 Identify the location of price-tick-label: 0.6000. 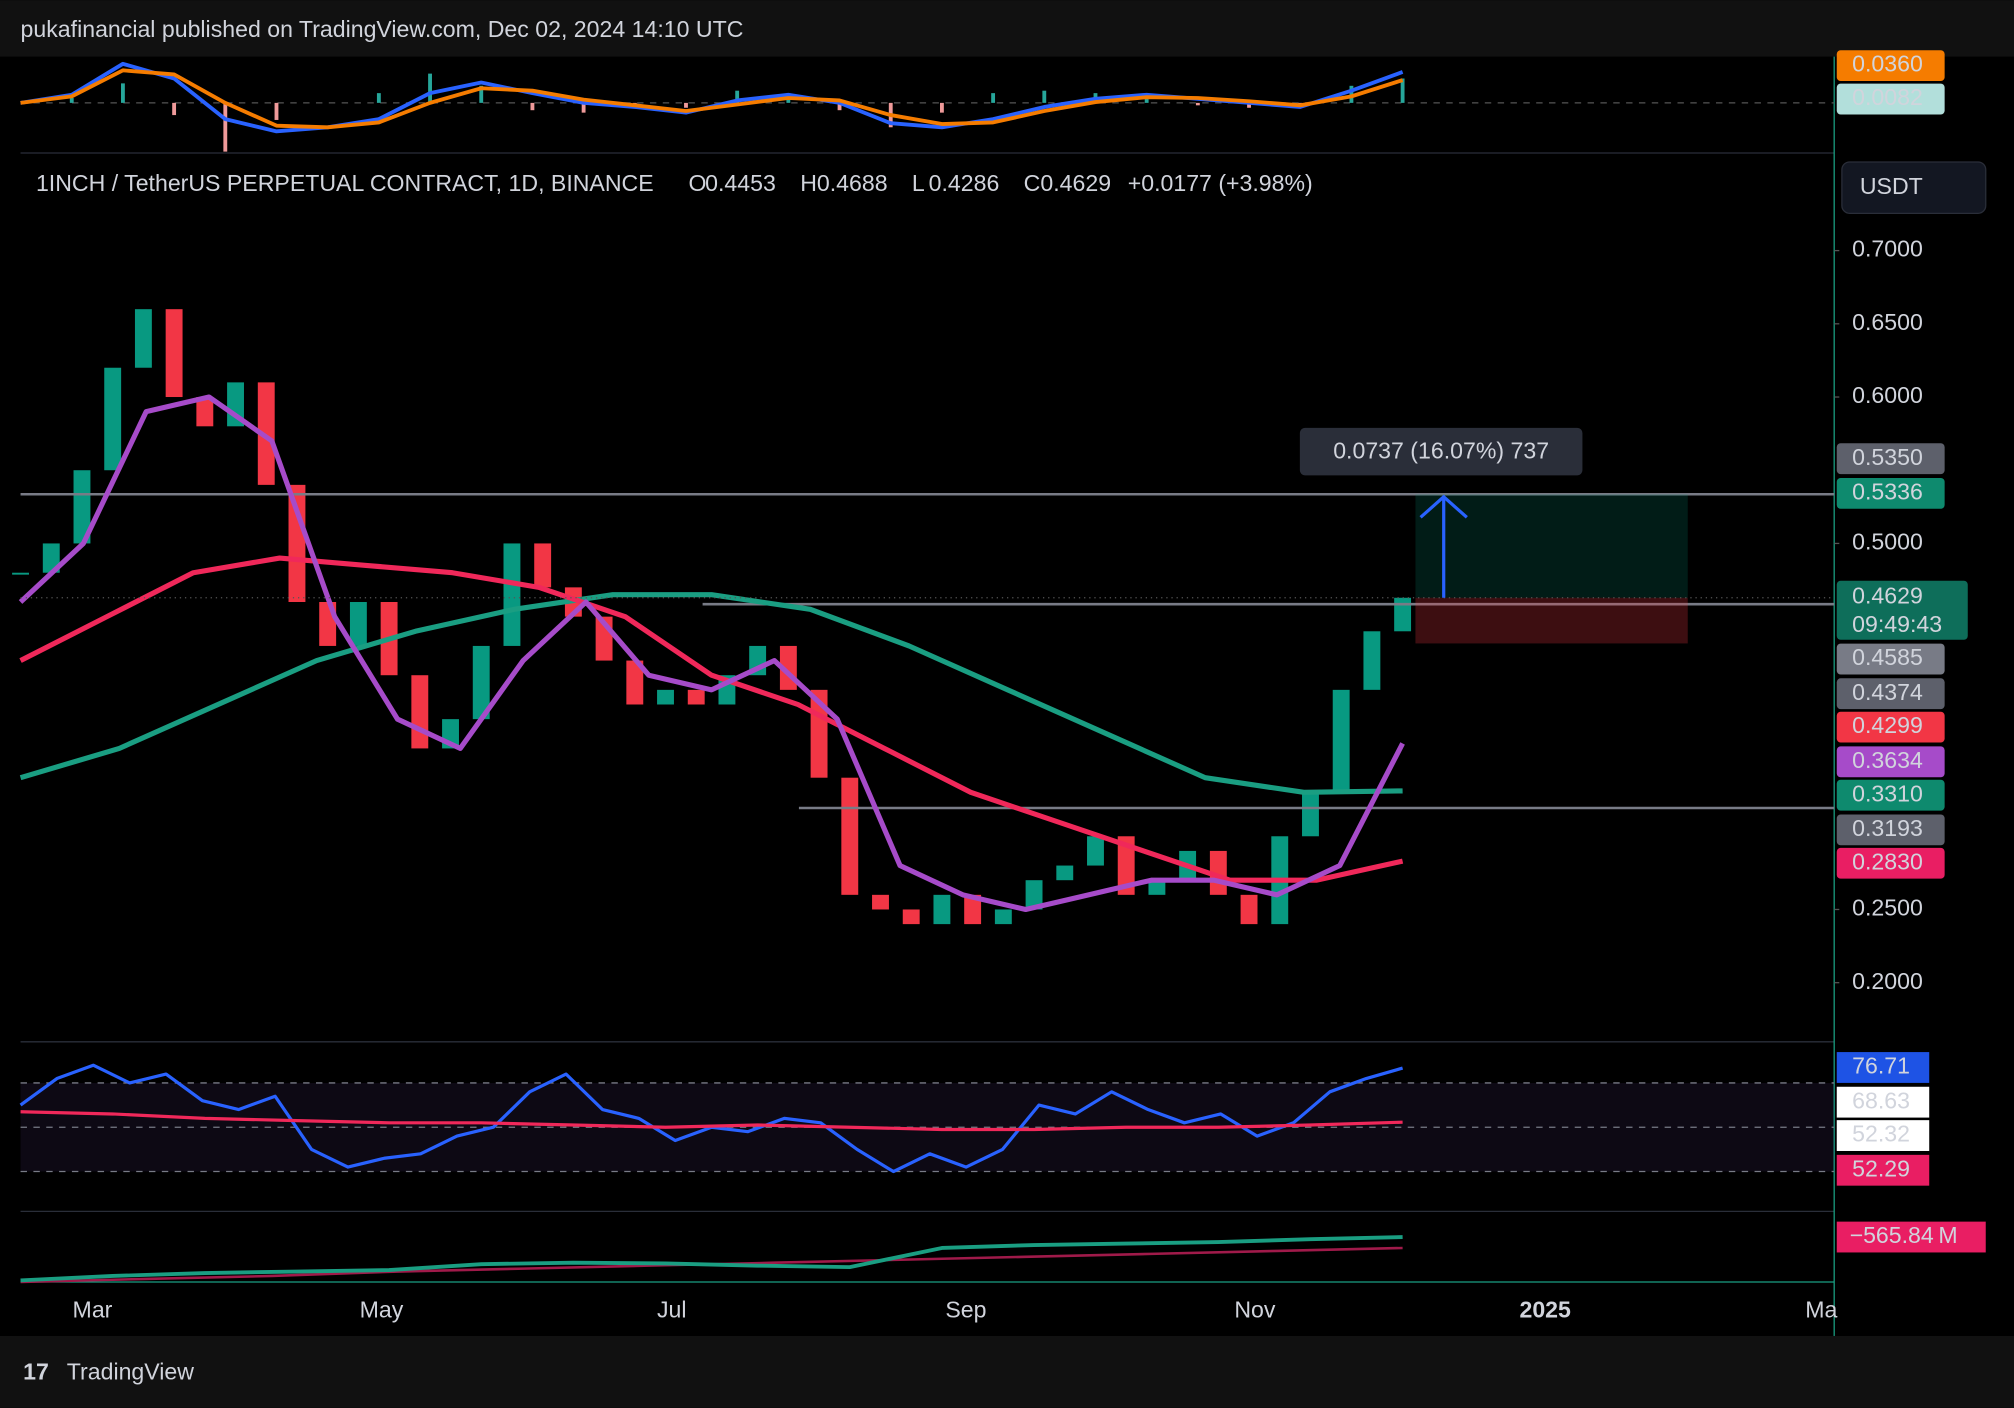
(1887, 395).